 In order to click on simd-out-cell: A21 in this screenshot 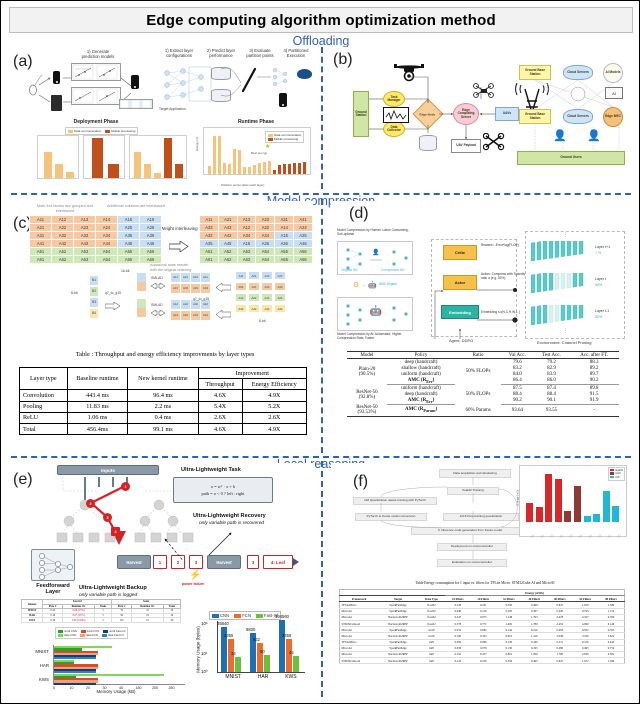, I will do `click(254, 275)`.